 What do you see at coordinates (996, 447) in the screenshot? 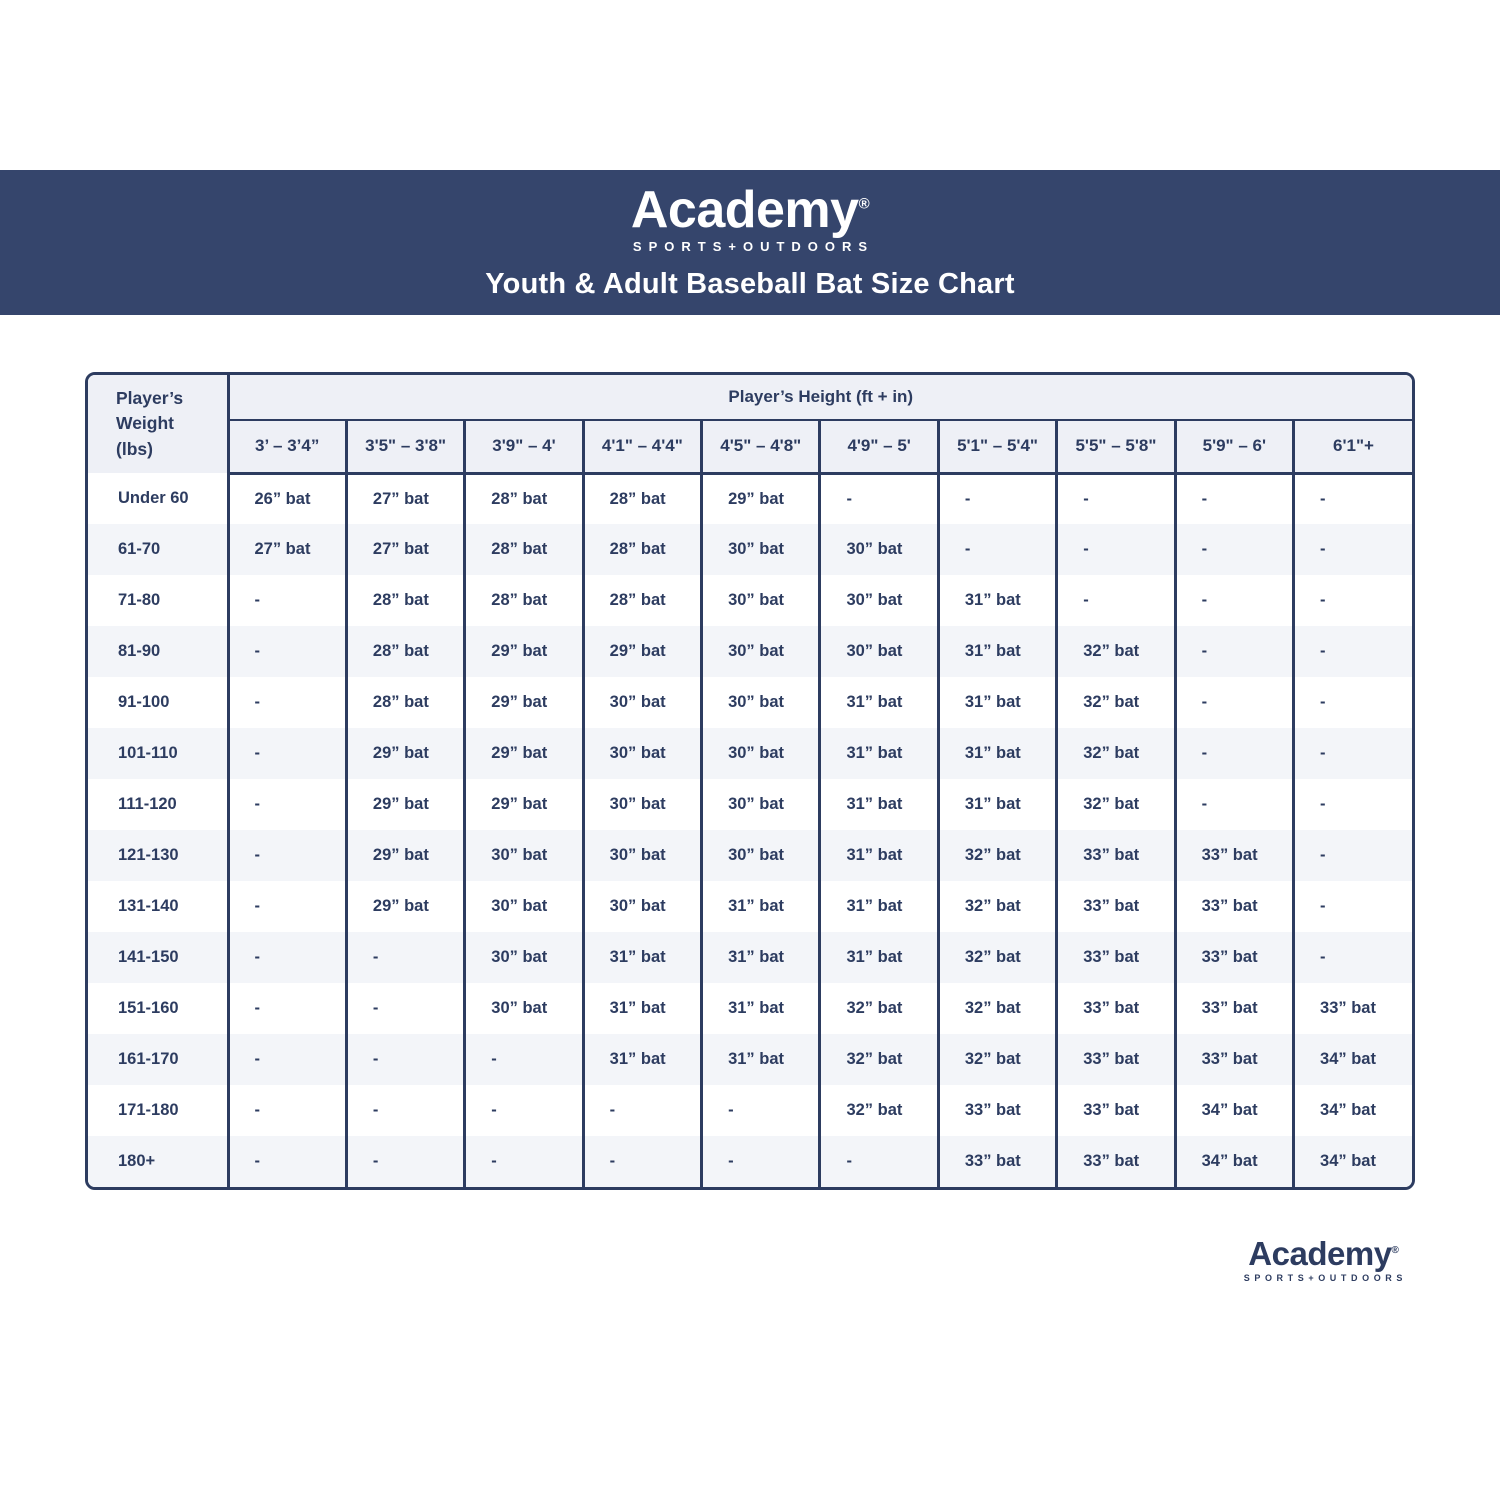
I see `height-column-header: 5'1" – 5'4"` at bounding box center [996, 447].